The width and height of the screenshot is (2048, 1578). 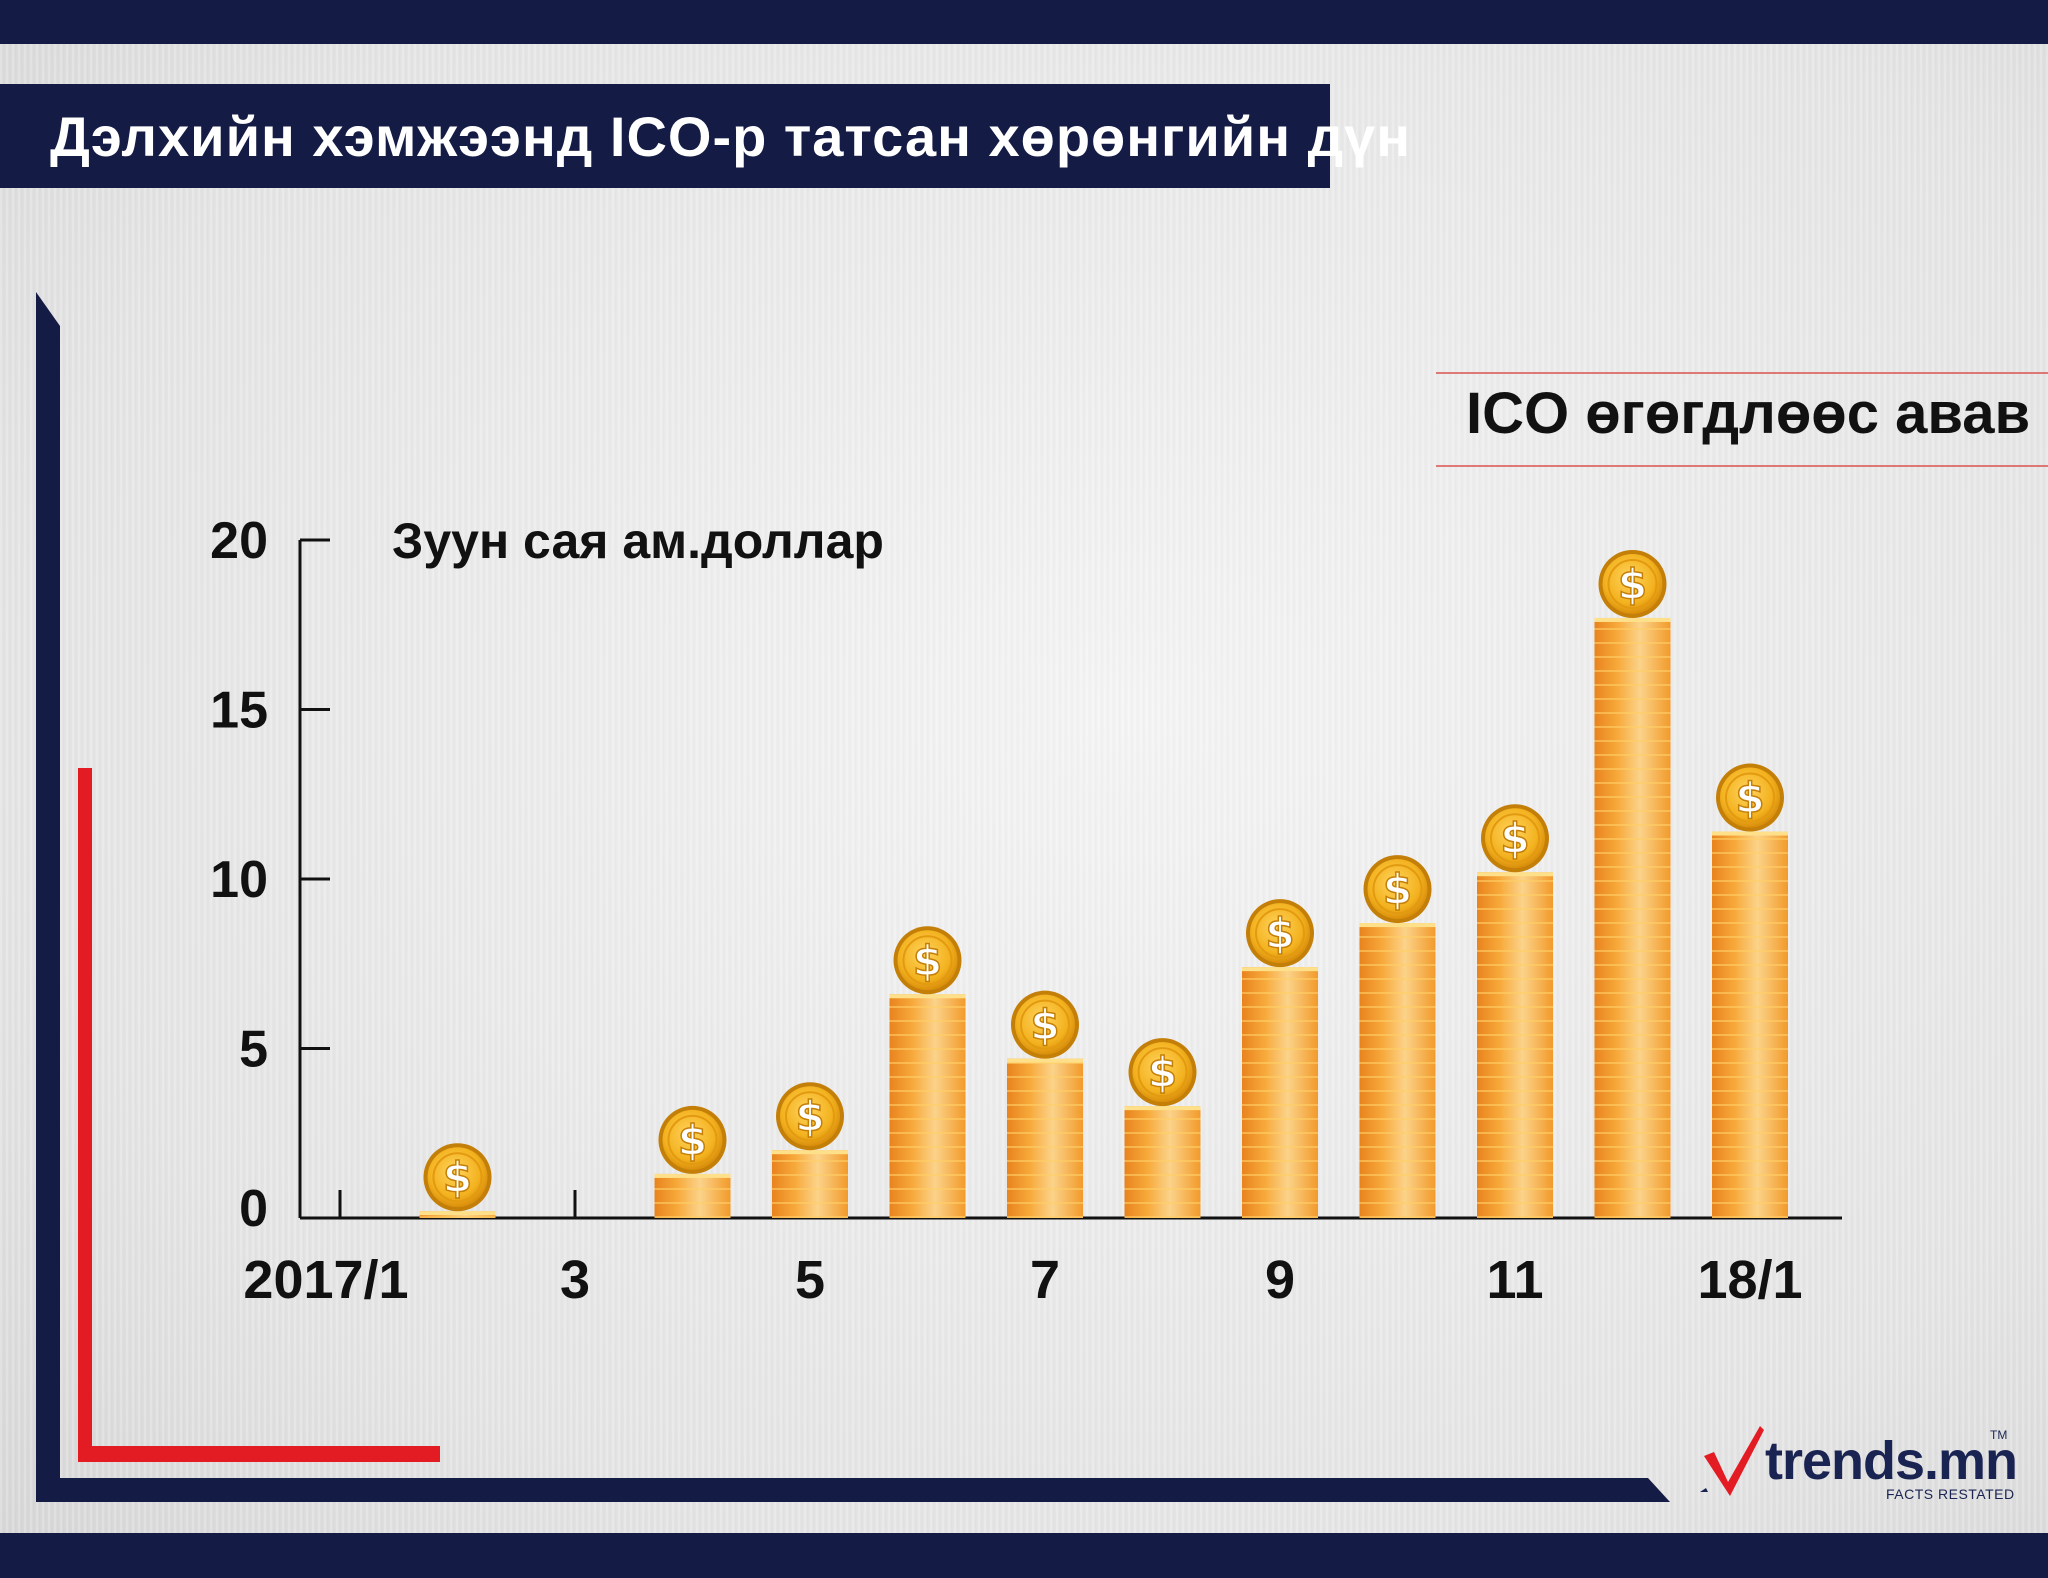 What do you see at coordinates (239, 541) in the screenshot?
I see `y-tick-label: 20` at bounding box center [239, 541].